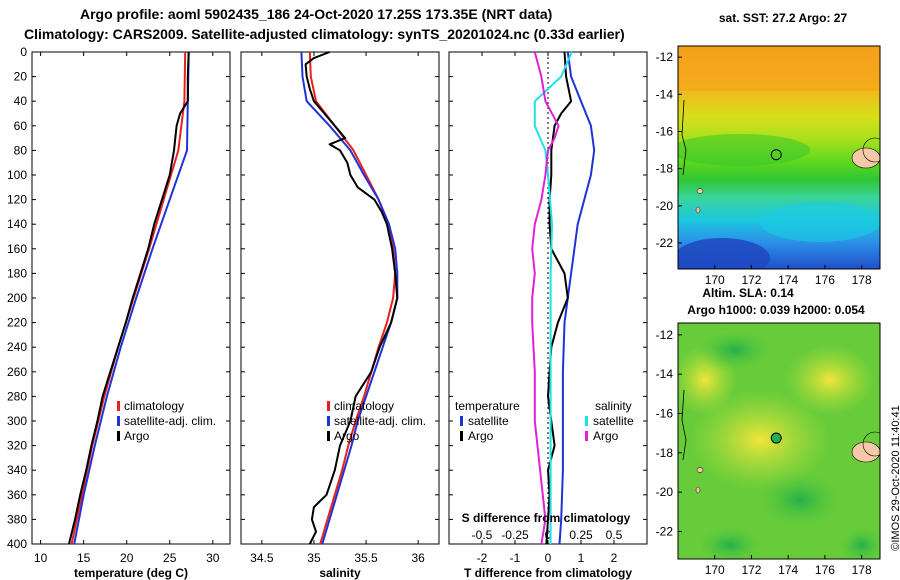 The height and width of the screenshot is (580, 900). Describe the element at coordinates (314, 558) in the screenshot. I see `x-tick-label: 35` at that location.